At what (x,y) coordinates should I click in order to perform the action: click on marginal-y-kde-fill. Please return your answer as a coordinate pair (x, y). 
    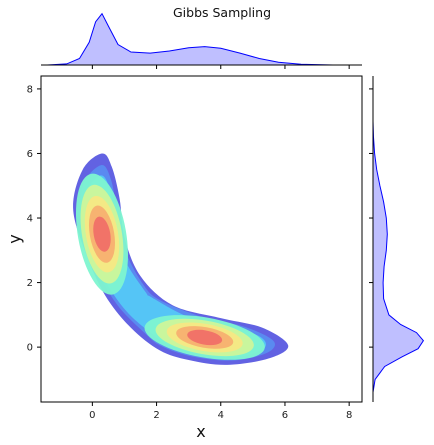
    Looking at the image, I should click on (398, 257).